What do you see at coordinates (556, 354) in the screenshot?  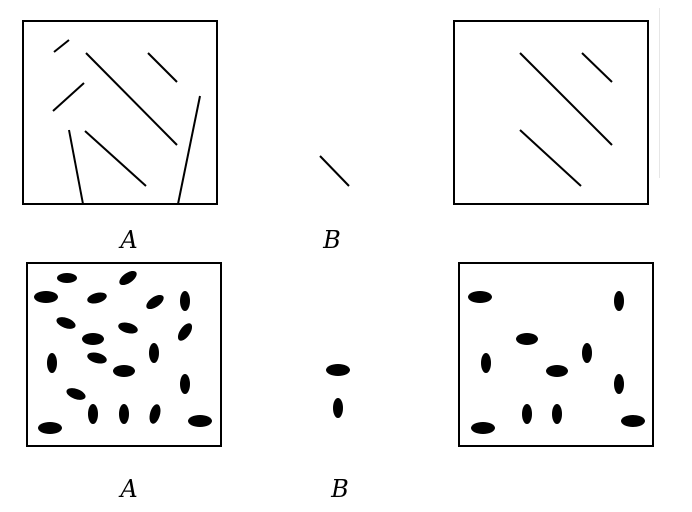 I see `bottom-panel-right` at bounding box center [556, 354].